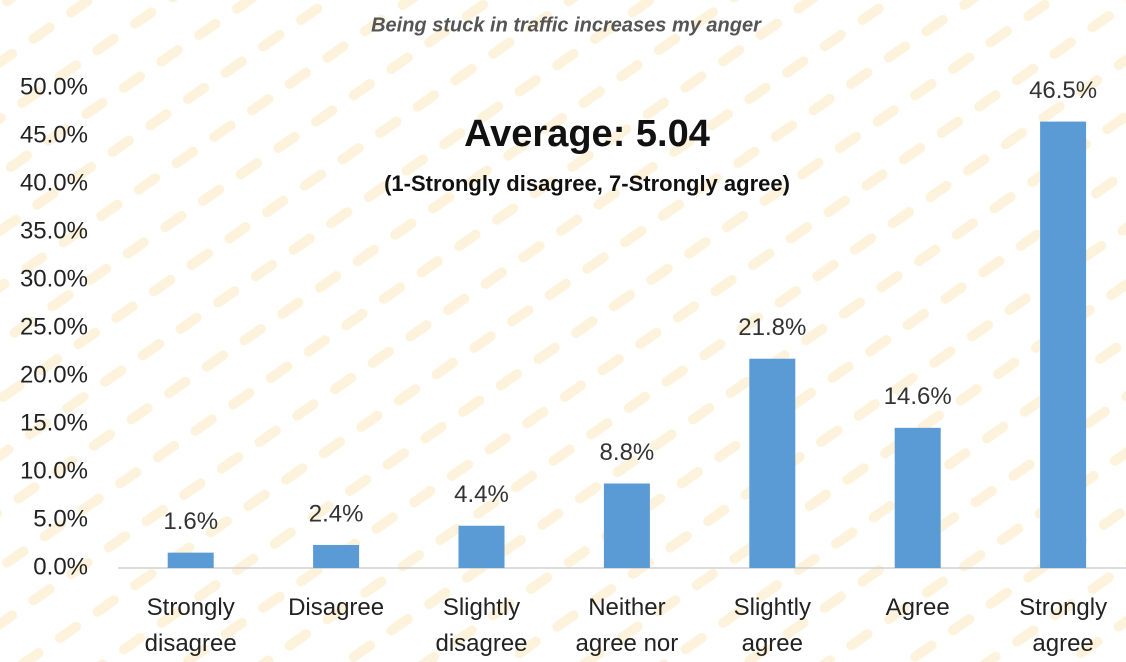 Image resolution: width=1126 pixels, height=662 pixels. Describe the element at coordinates (191, 625) in the screenshot. I see `x-tick-label: Strongly disagree` at that location.